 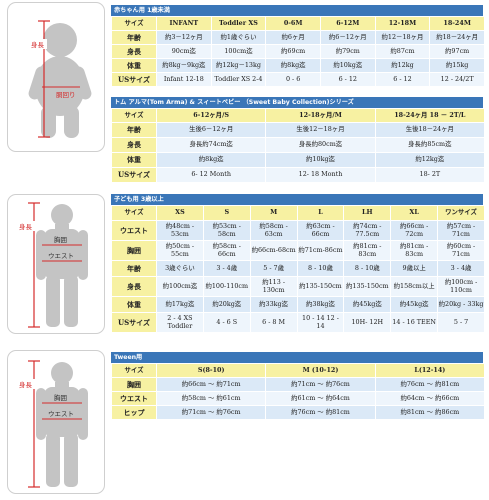 What do you see at coordinates (293, 51) in the screenshot?
I see `table-cell: 約69cm` at bounding box center [293, 51].